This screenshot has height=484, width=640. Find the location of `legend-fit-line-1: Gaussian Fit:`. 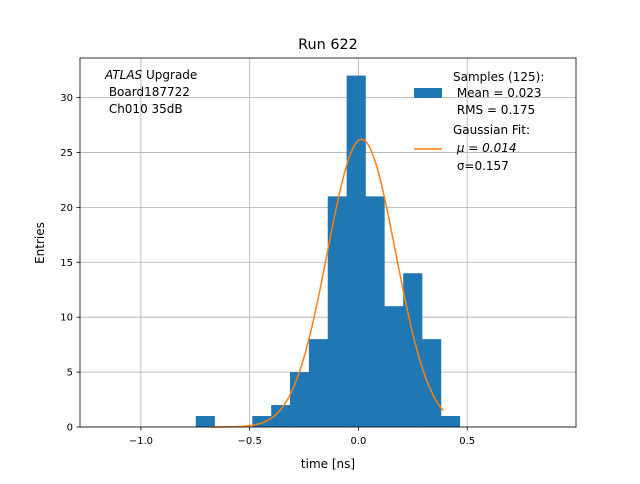

legend-fit-line-1: Gaussian Fit: is located at coordinates (491, 130).